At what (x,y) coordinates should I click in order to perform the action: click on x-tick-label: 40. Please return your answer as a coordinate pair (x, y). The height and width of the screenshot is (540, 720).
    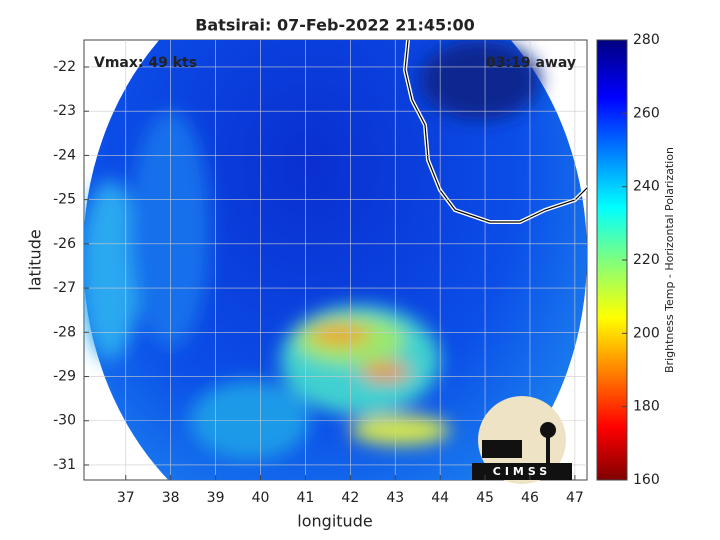
    Looking at the image, I should click on (261, 498).